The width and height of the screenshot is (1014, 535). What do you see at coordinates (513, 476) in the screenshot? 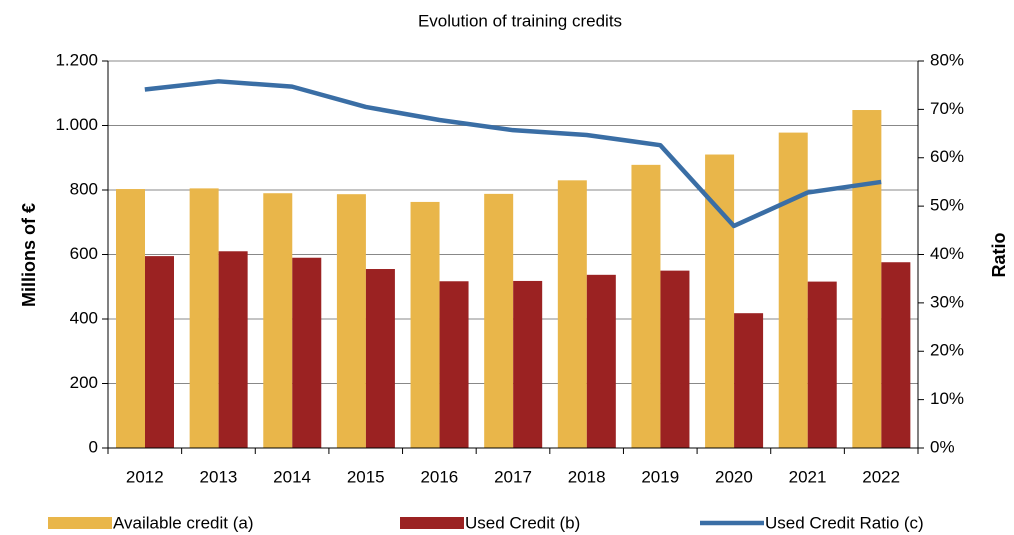
I see `x-tick-label: 2017` at bounding box center [513, 476].